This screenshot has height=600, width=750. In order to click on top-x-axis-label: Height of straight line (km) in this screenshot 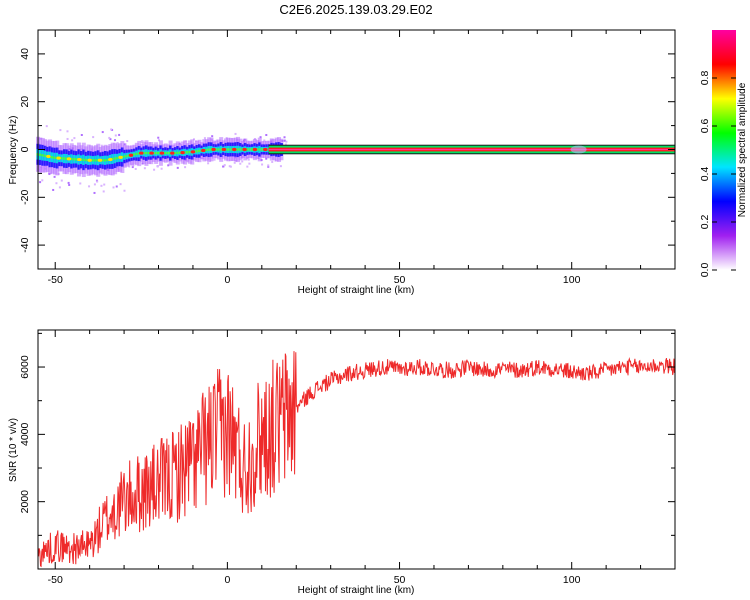, I will do `click(356, 290)`.